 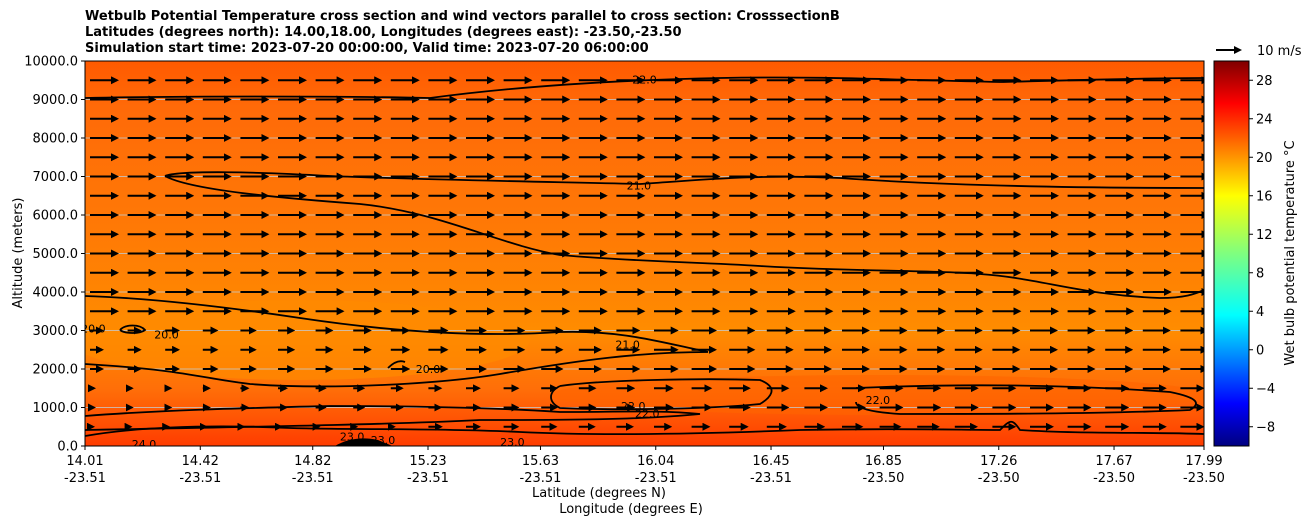 What do you see at coordinates (428, 478) in the screenshot?
I see `x-tick-lon-3: -23.51` at bounding box center [428, 478].